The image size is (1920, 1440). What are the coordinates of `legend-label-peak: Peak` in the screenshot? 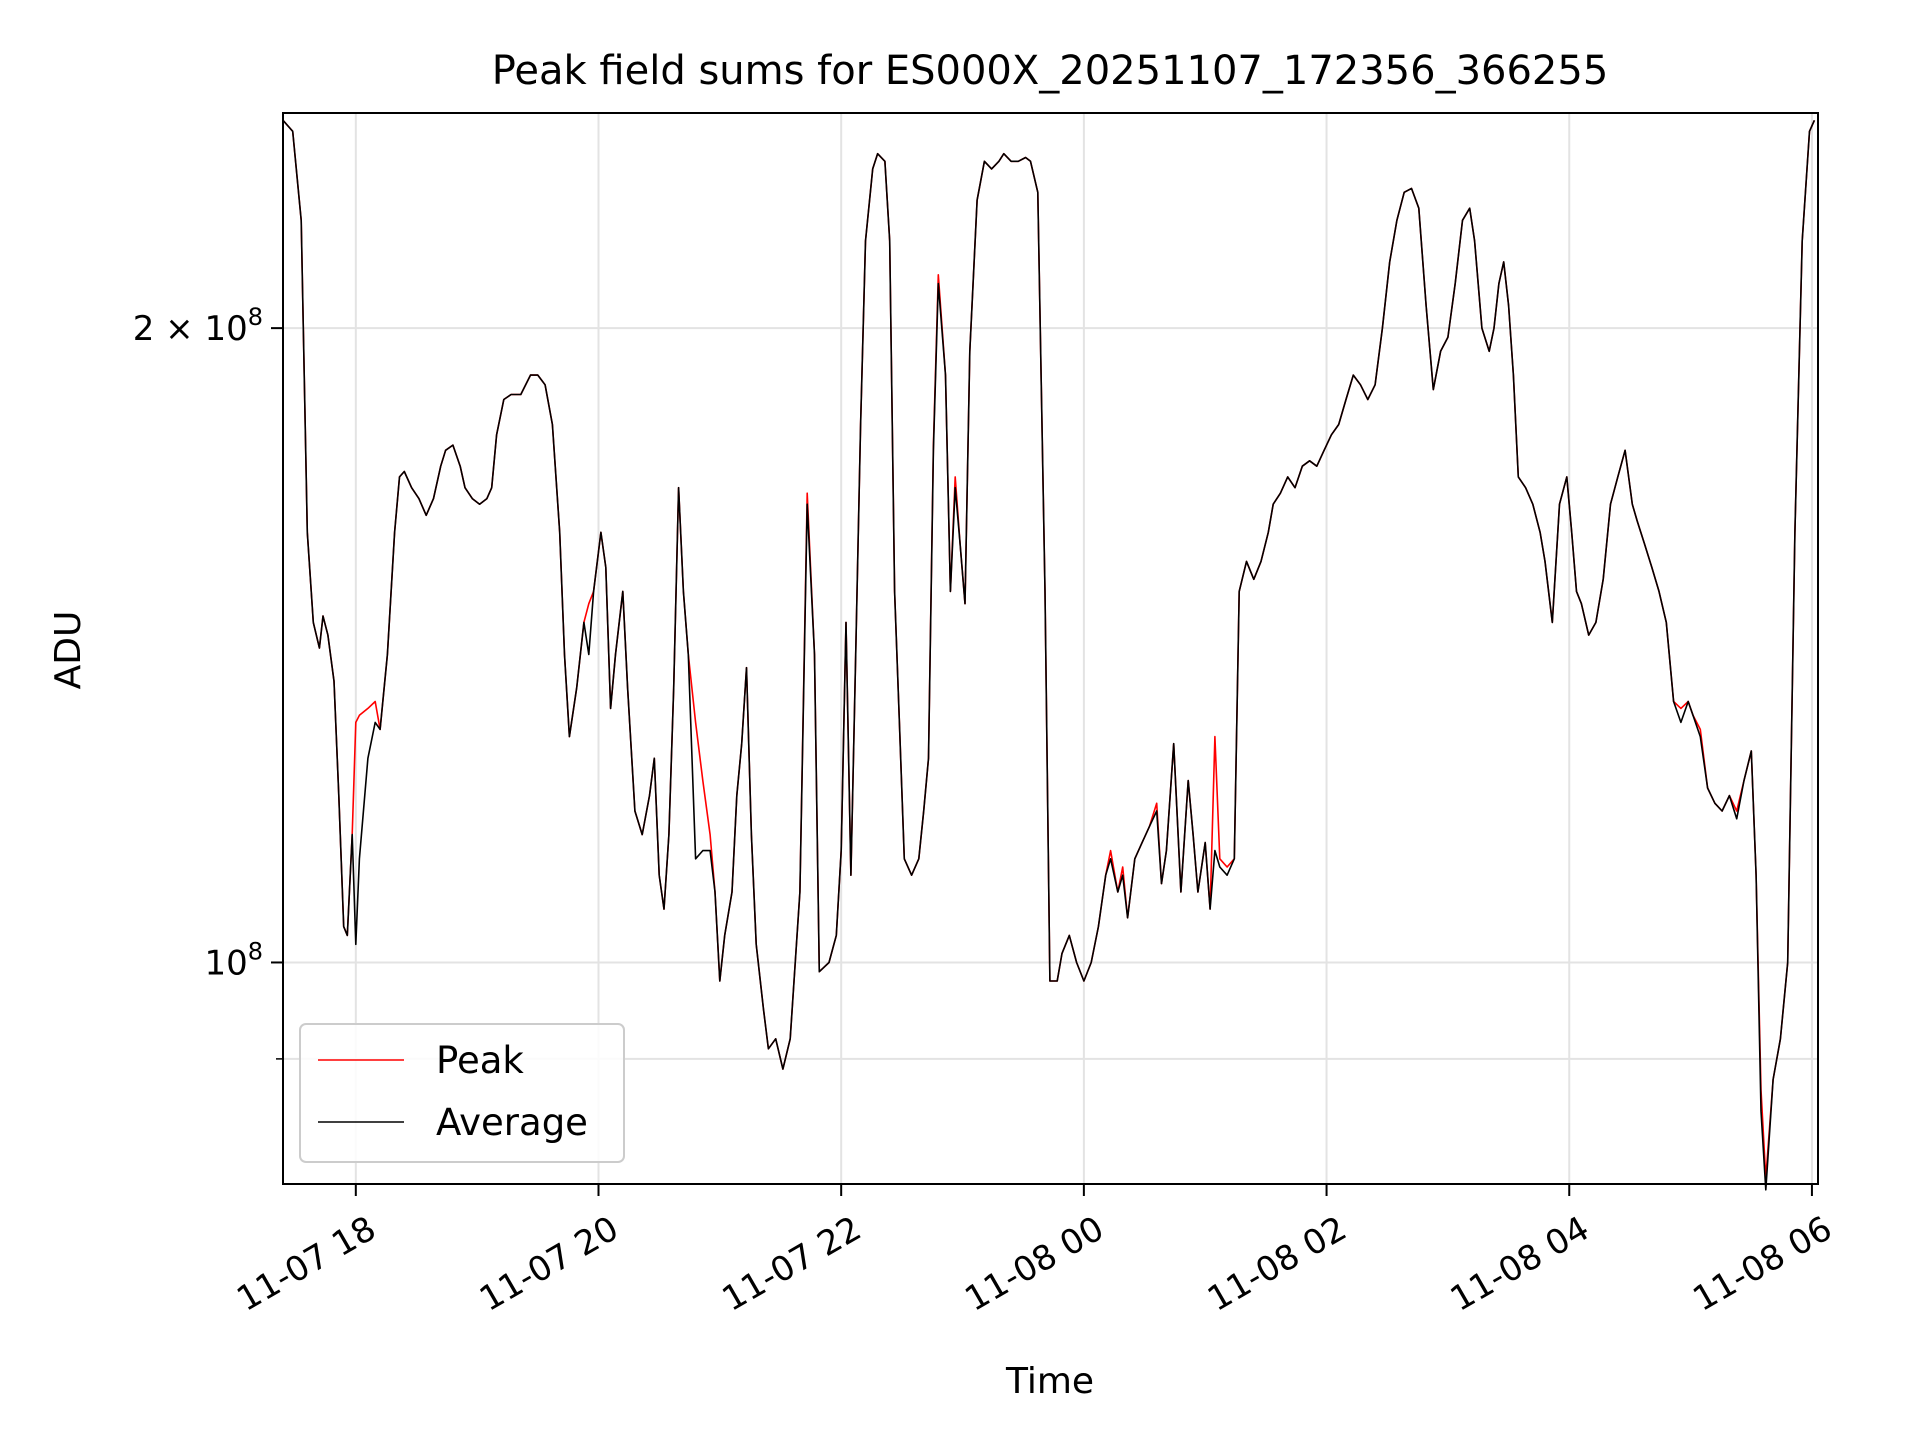 It's located at (480, 1060).